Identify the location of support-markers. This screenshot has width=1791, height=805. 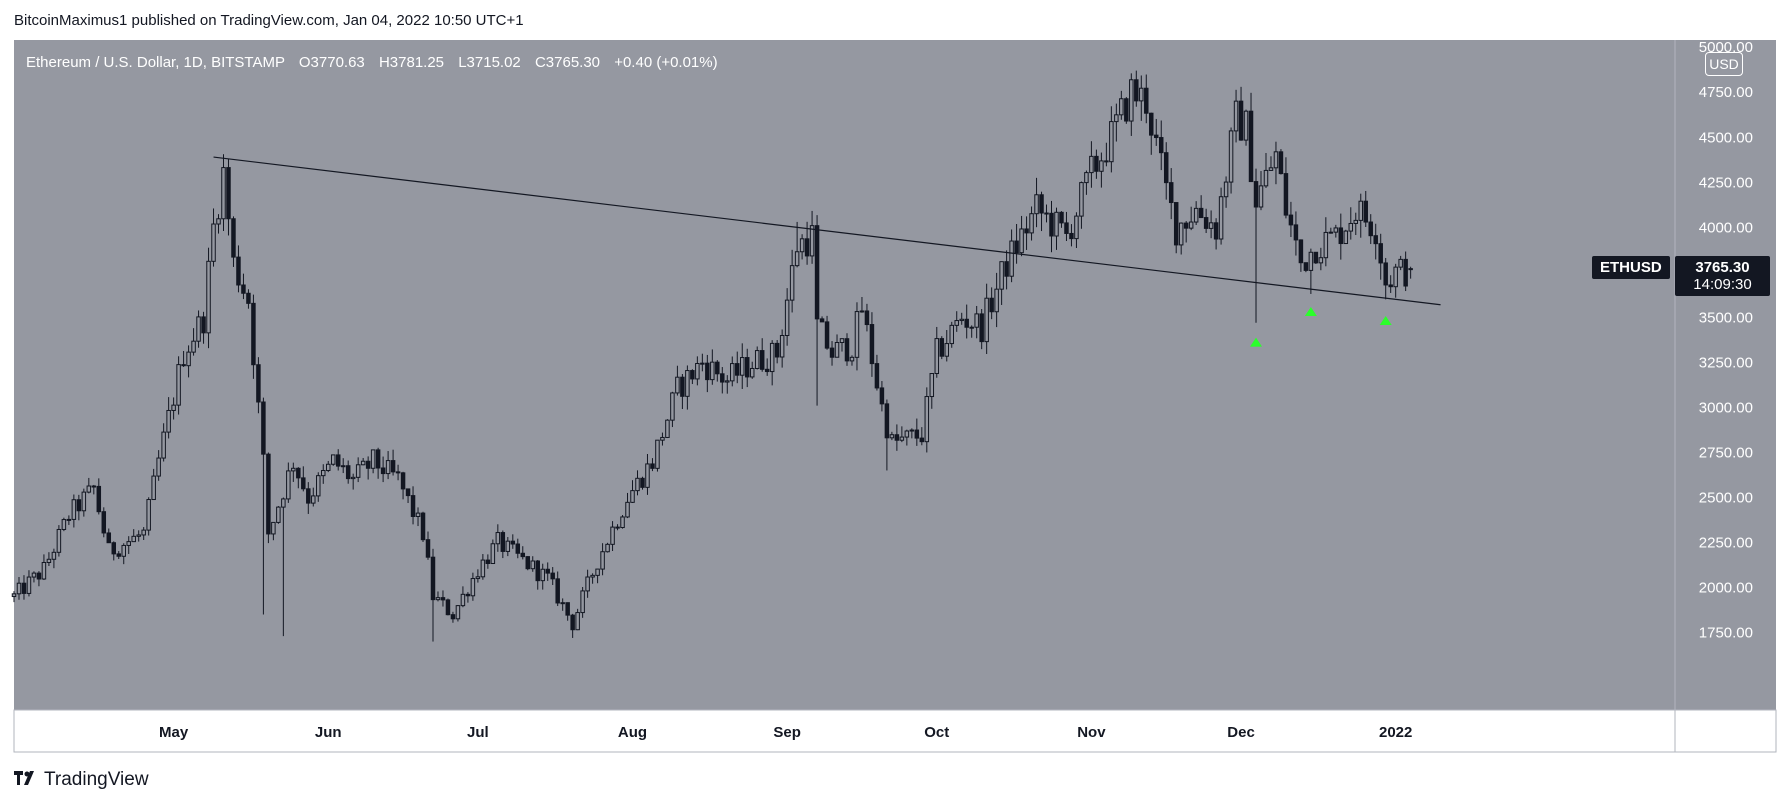
(1321, 326).